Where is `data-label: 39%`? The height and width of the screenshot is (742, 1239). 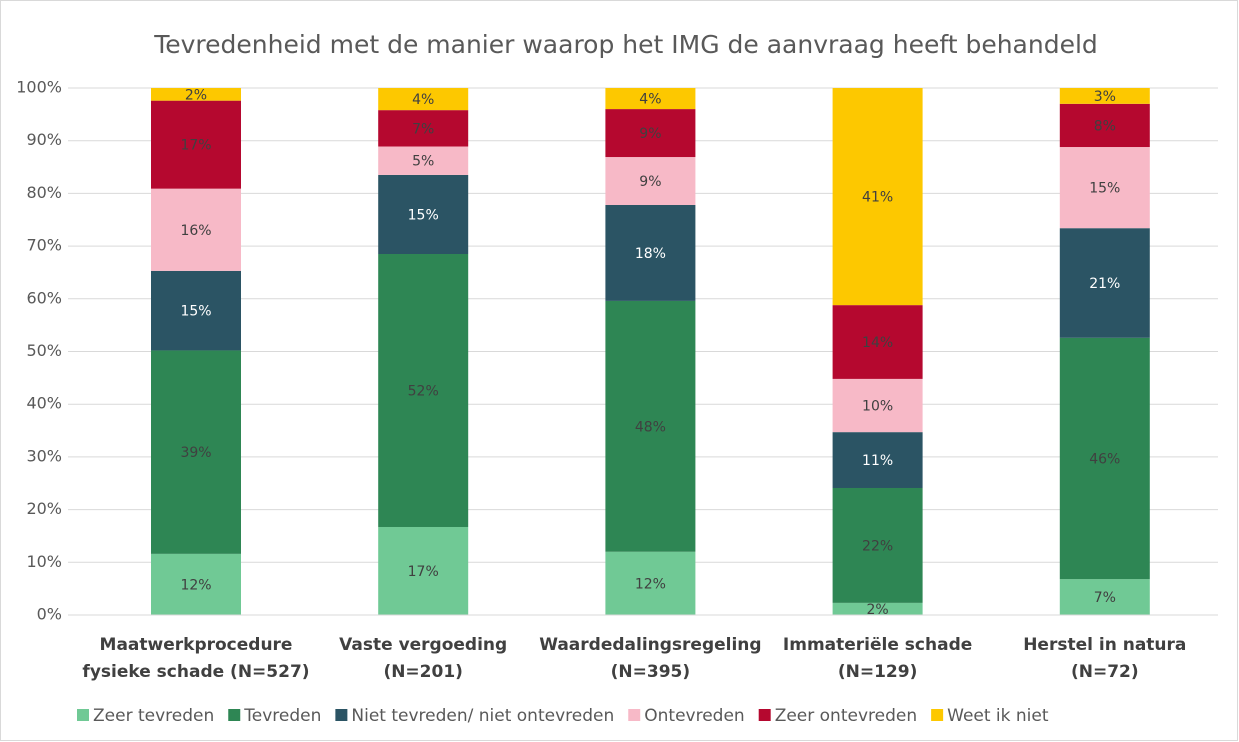 data-label: 39% is located at coordinates (195, 453).